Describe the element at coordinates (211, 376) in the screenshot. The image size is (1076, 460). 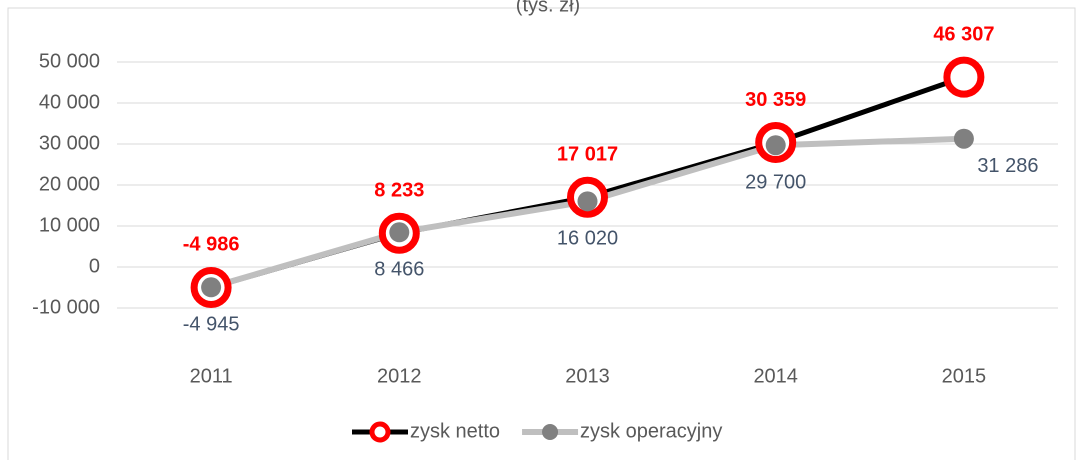
I see `x-tick-label: 2011` at that location.